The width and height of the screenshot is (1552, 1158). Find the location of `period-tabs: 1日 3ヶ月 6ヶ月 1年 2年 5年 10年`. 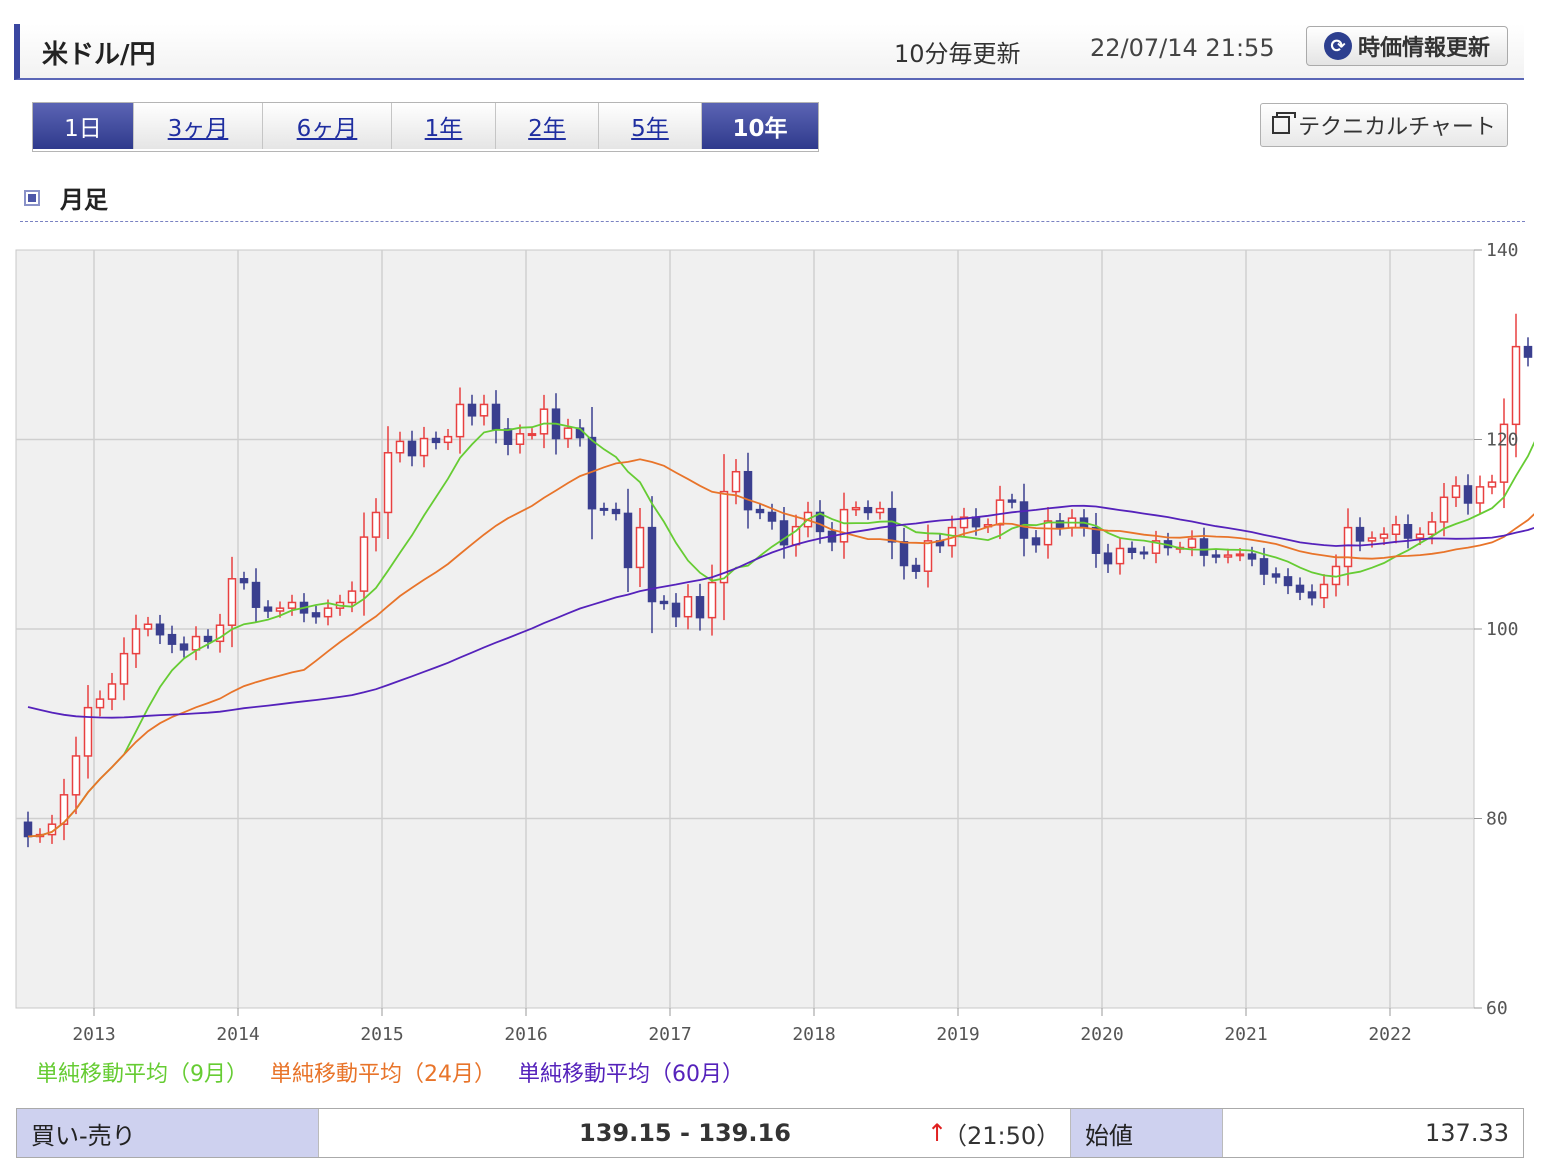

period-tabs: 1日 3ヶ月 6ヶ月 1年 2年 5年 10年 is located at coordinates (425, 127).